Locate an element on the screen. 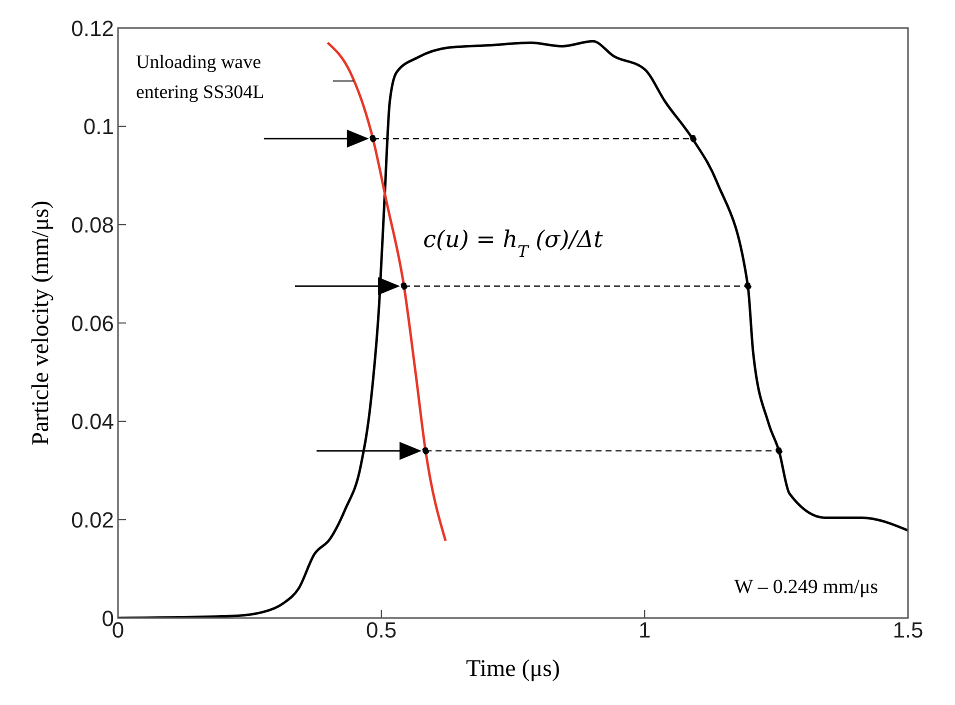 The image size is (955, 705). x-tick-label: 1 is located at coordinates (644, 630).